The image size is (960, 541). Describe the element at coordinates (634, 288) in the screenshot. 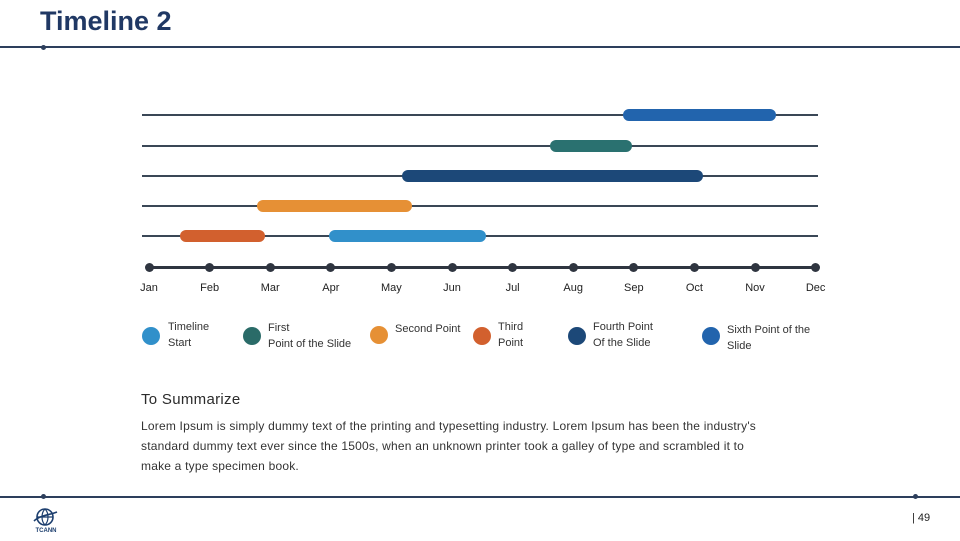

I see `month-label: Sep` at that location.